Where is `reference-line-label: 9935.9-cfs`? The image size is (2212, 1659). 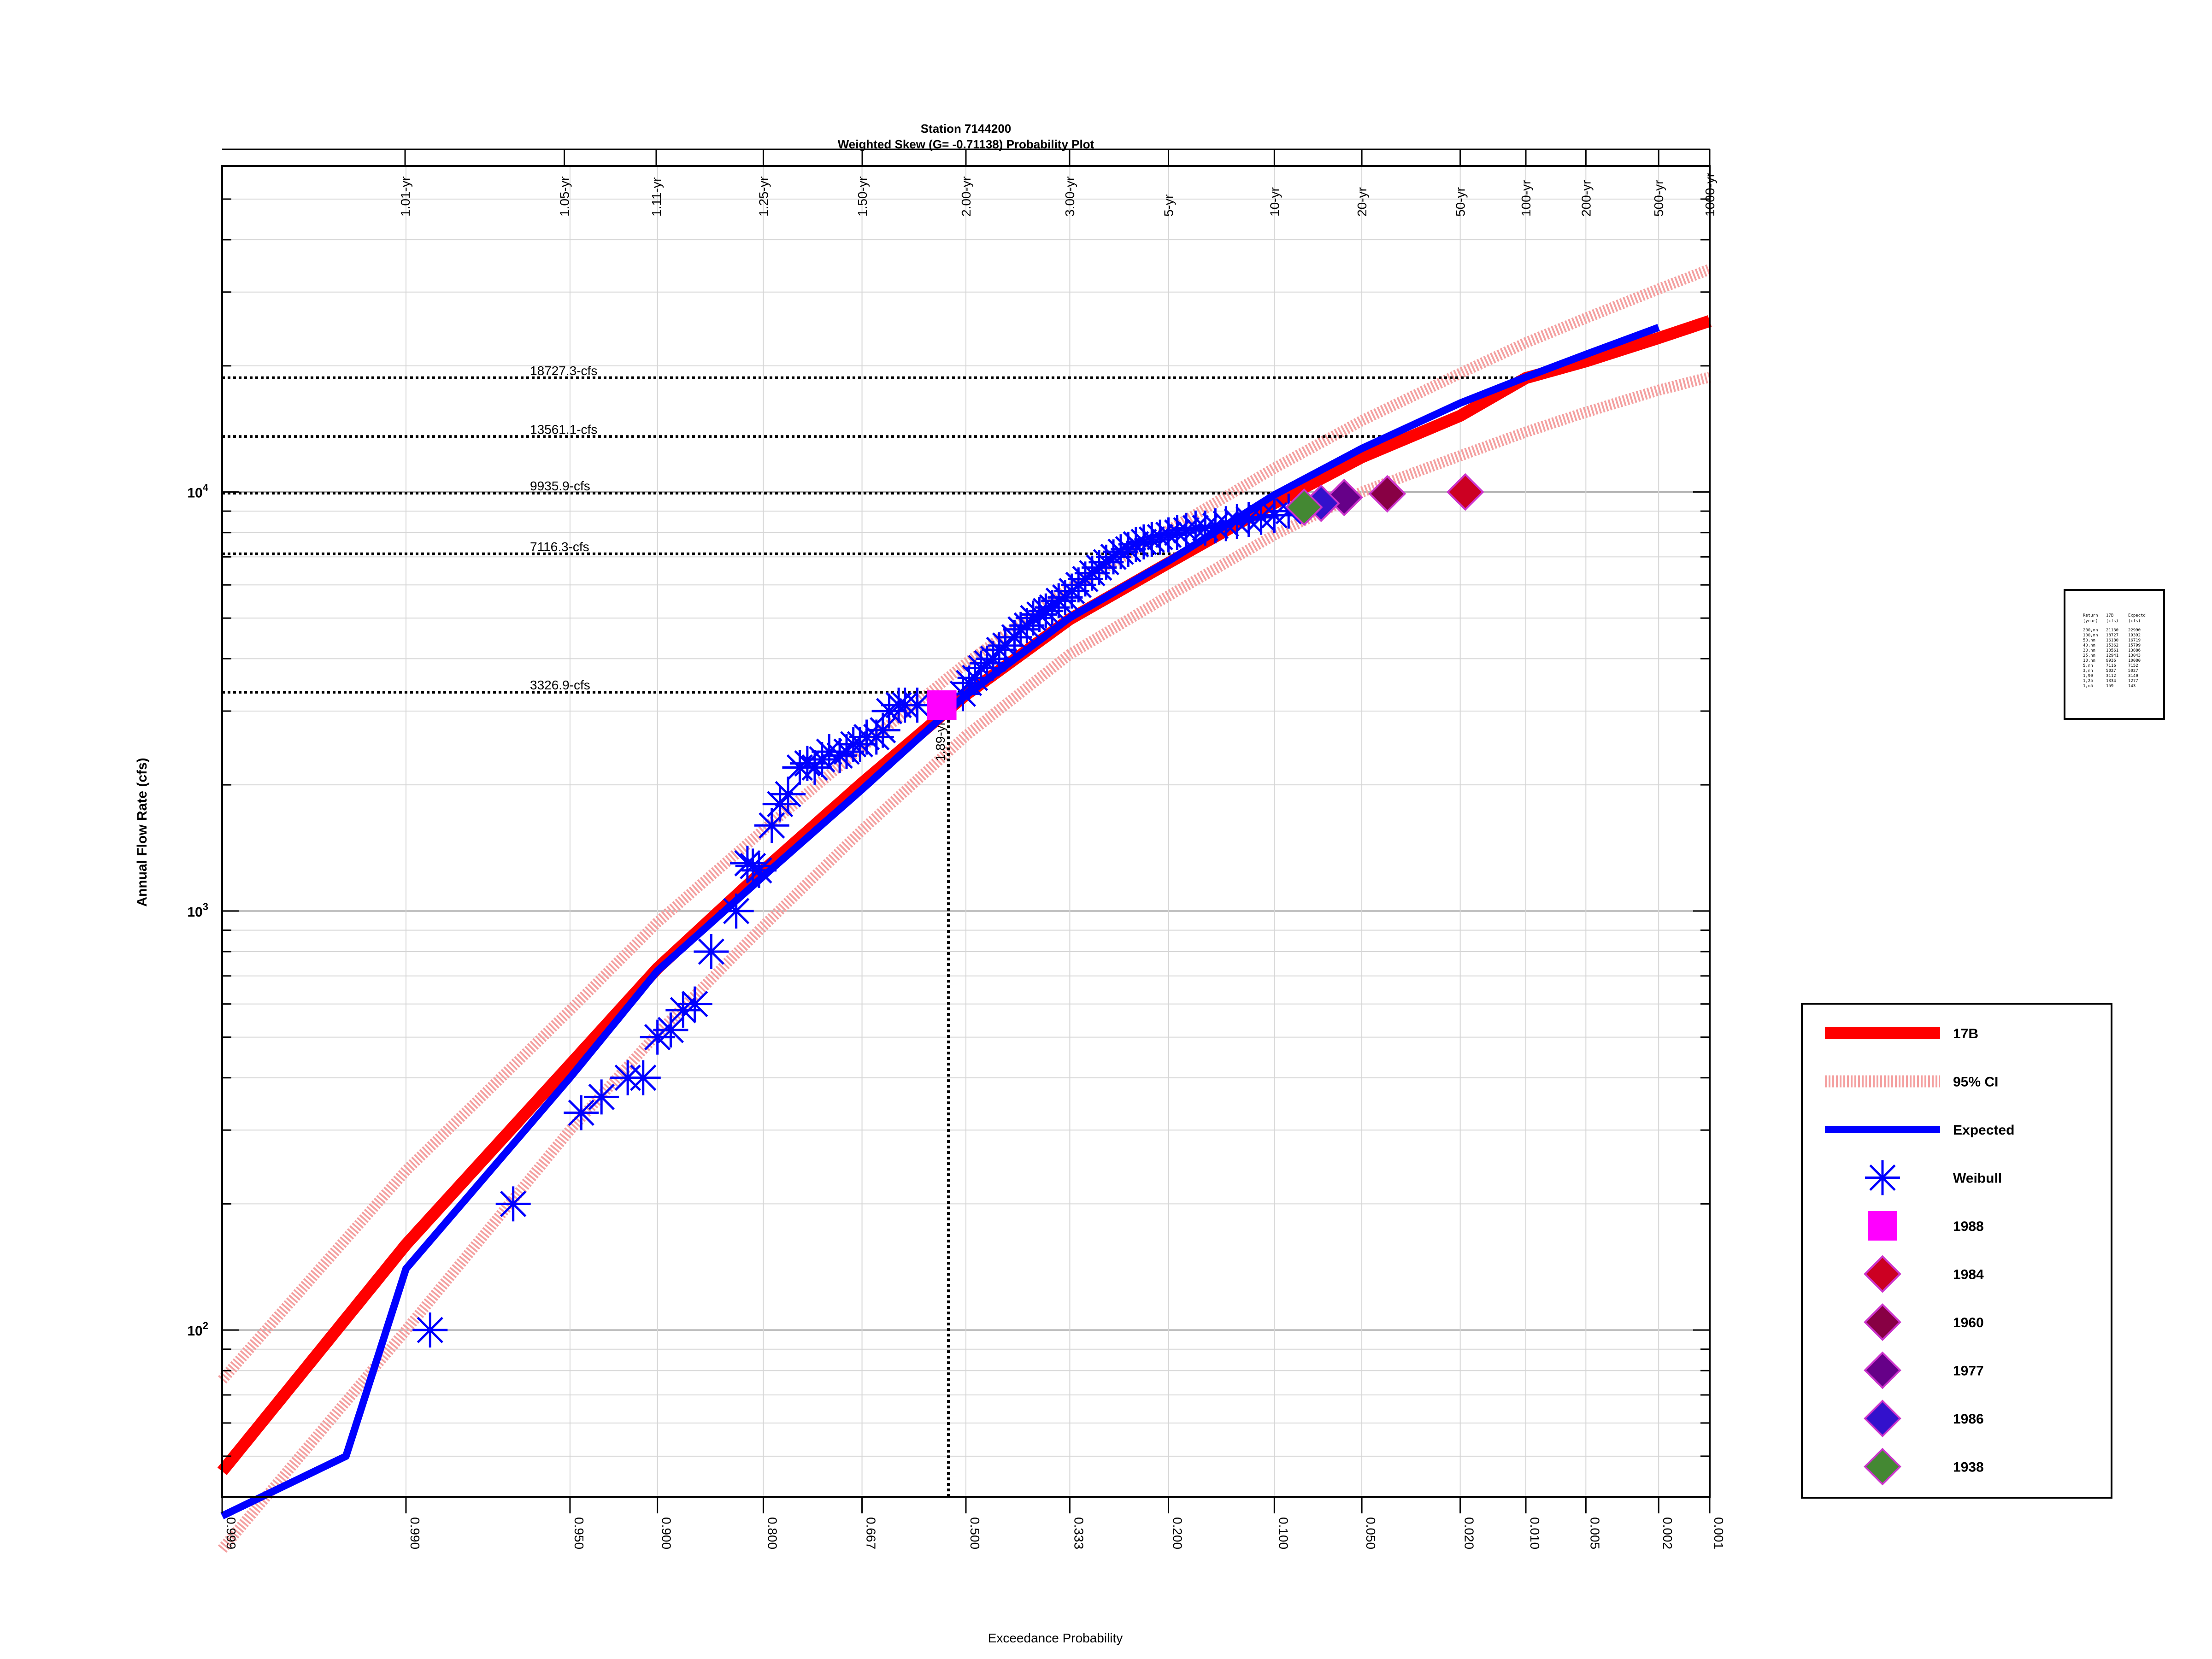 reference-line-label: 9935.9-cfs is located at coordinates (560, 486).